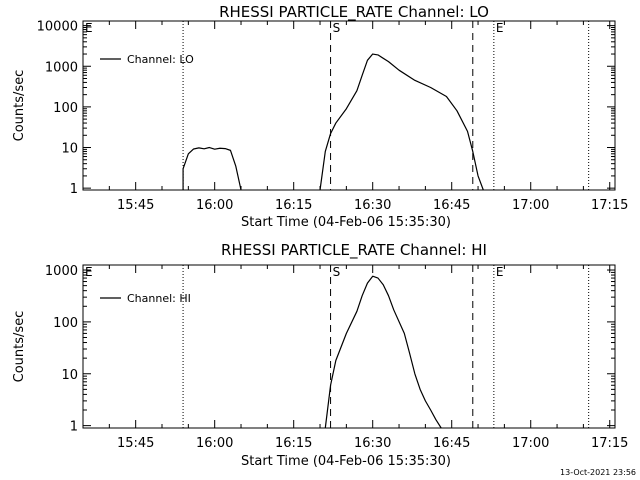 The height and width of the screenshot is (480, 640). Describe the element at coordinates (354, 250) in the screenshot. I see `chart-title: RHESSI PARTICLE_RATE Channel: HI` at that location.